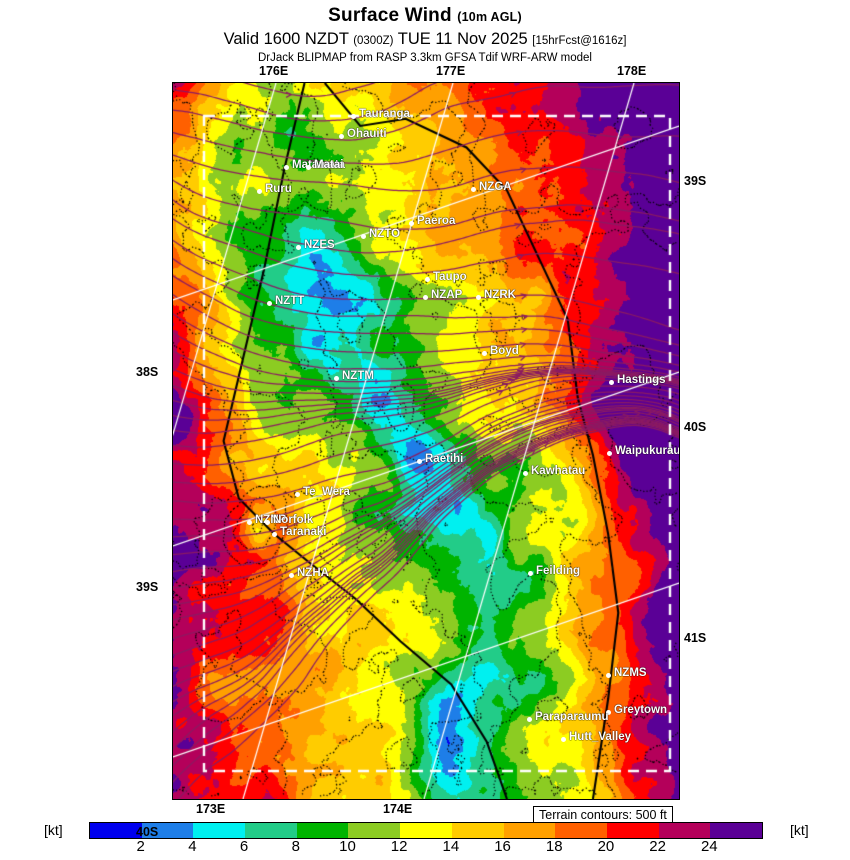 This screenshot has width=850, height=860. What do you see at coordinates (630, 673) in the screenshot?
I see `site-label: NZMS` at bounding box center [630, 673].